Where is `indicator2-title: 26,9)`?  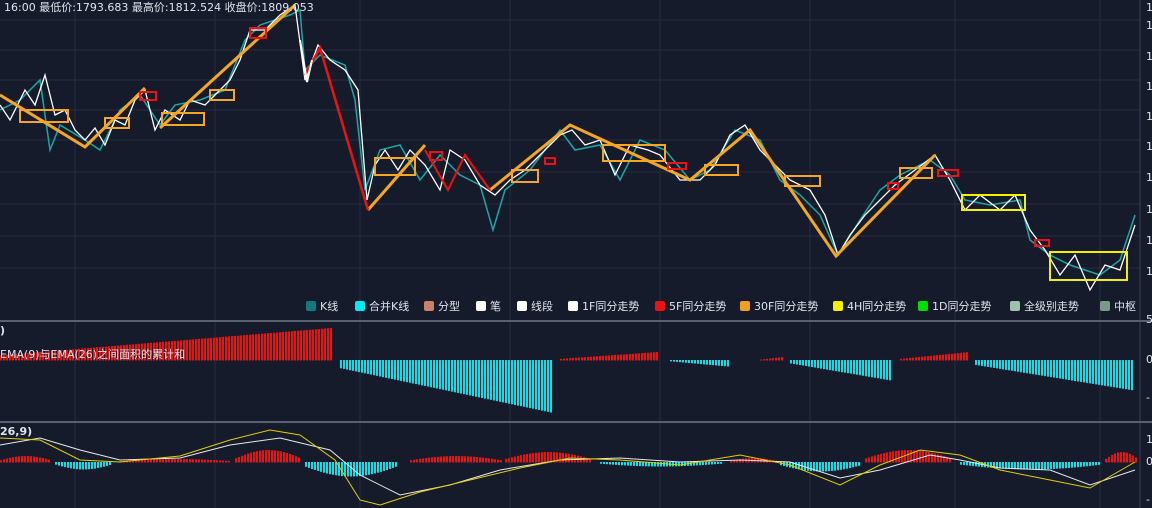
indicator2-title: 26,9) is located at coordinates (16, 431).